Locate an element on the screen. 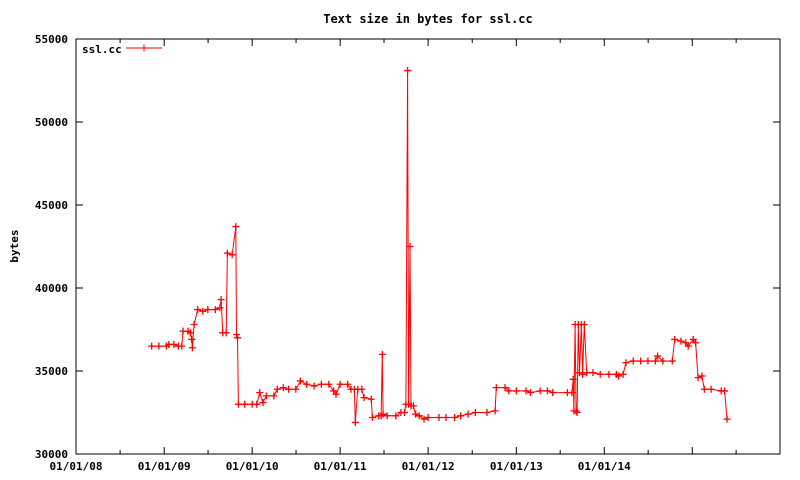 The width and height of the screenshot is (800, 480). x-tick-label: 01/01/11 is located at coordinates (340, 466).